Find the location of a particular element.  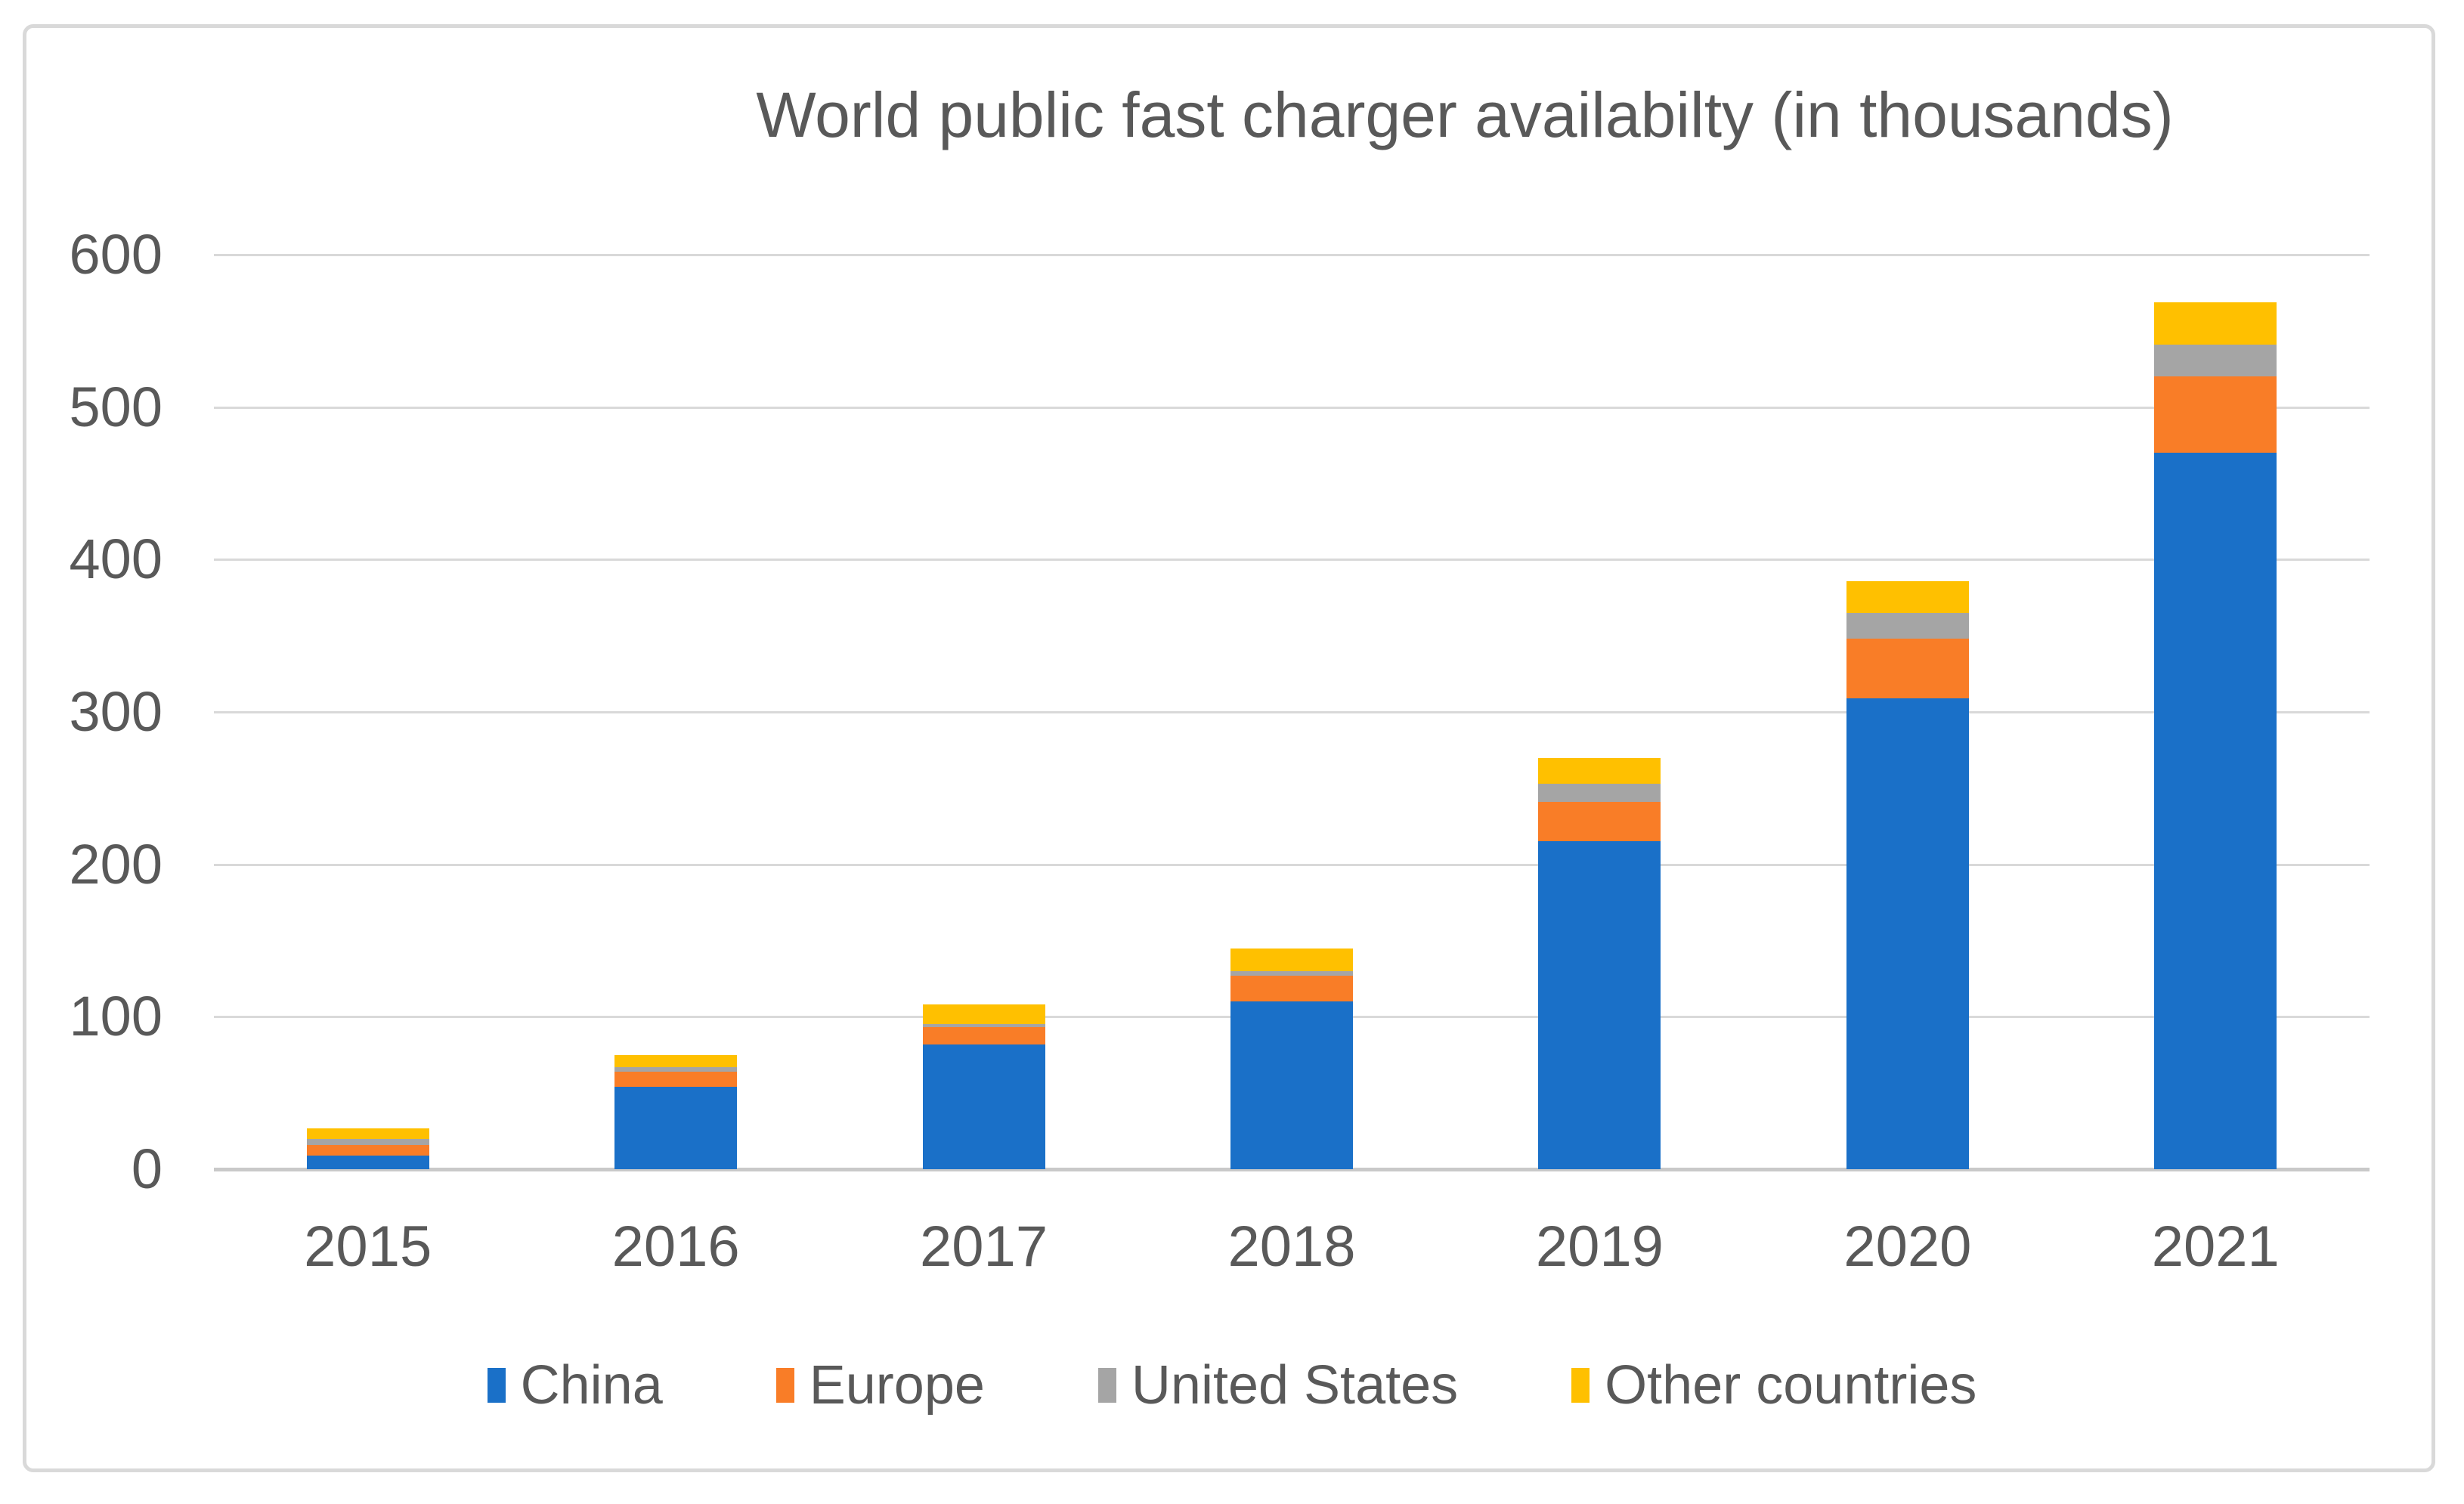

legend-label: Other countries is located at coordinates (1791, 1385).